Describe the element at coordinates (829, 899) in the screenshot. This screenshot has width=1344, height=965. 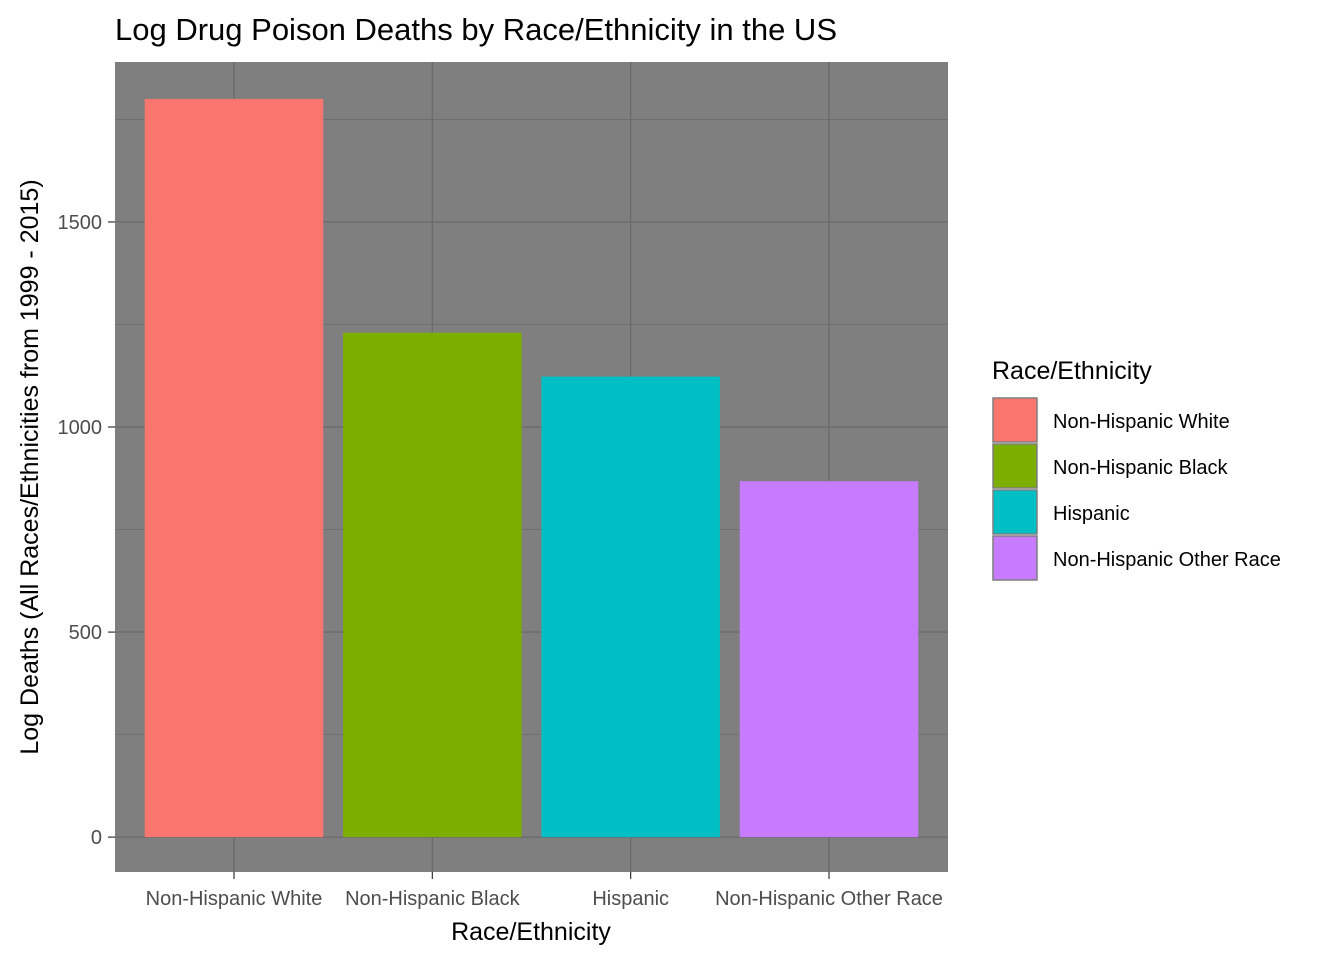
I see `x-tick-label: Non-Hispanic Other Race` at that location.